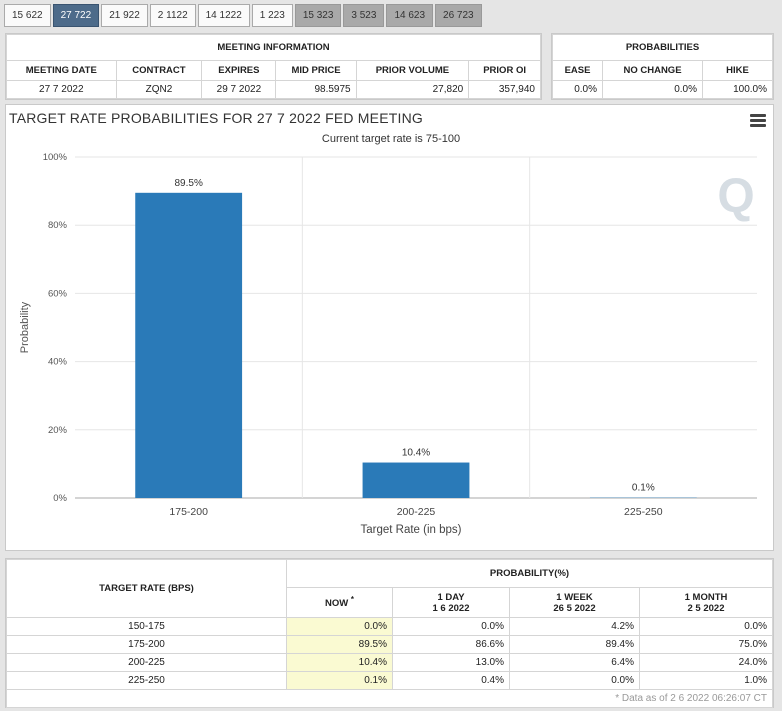 Image resolution: width=782 pixels, height=711 pixels. I want to click on cell-now: 0.1%, so click(339, 680).